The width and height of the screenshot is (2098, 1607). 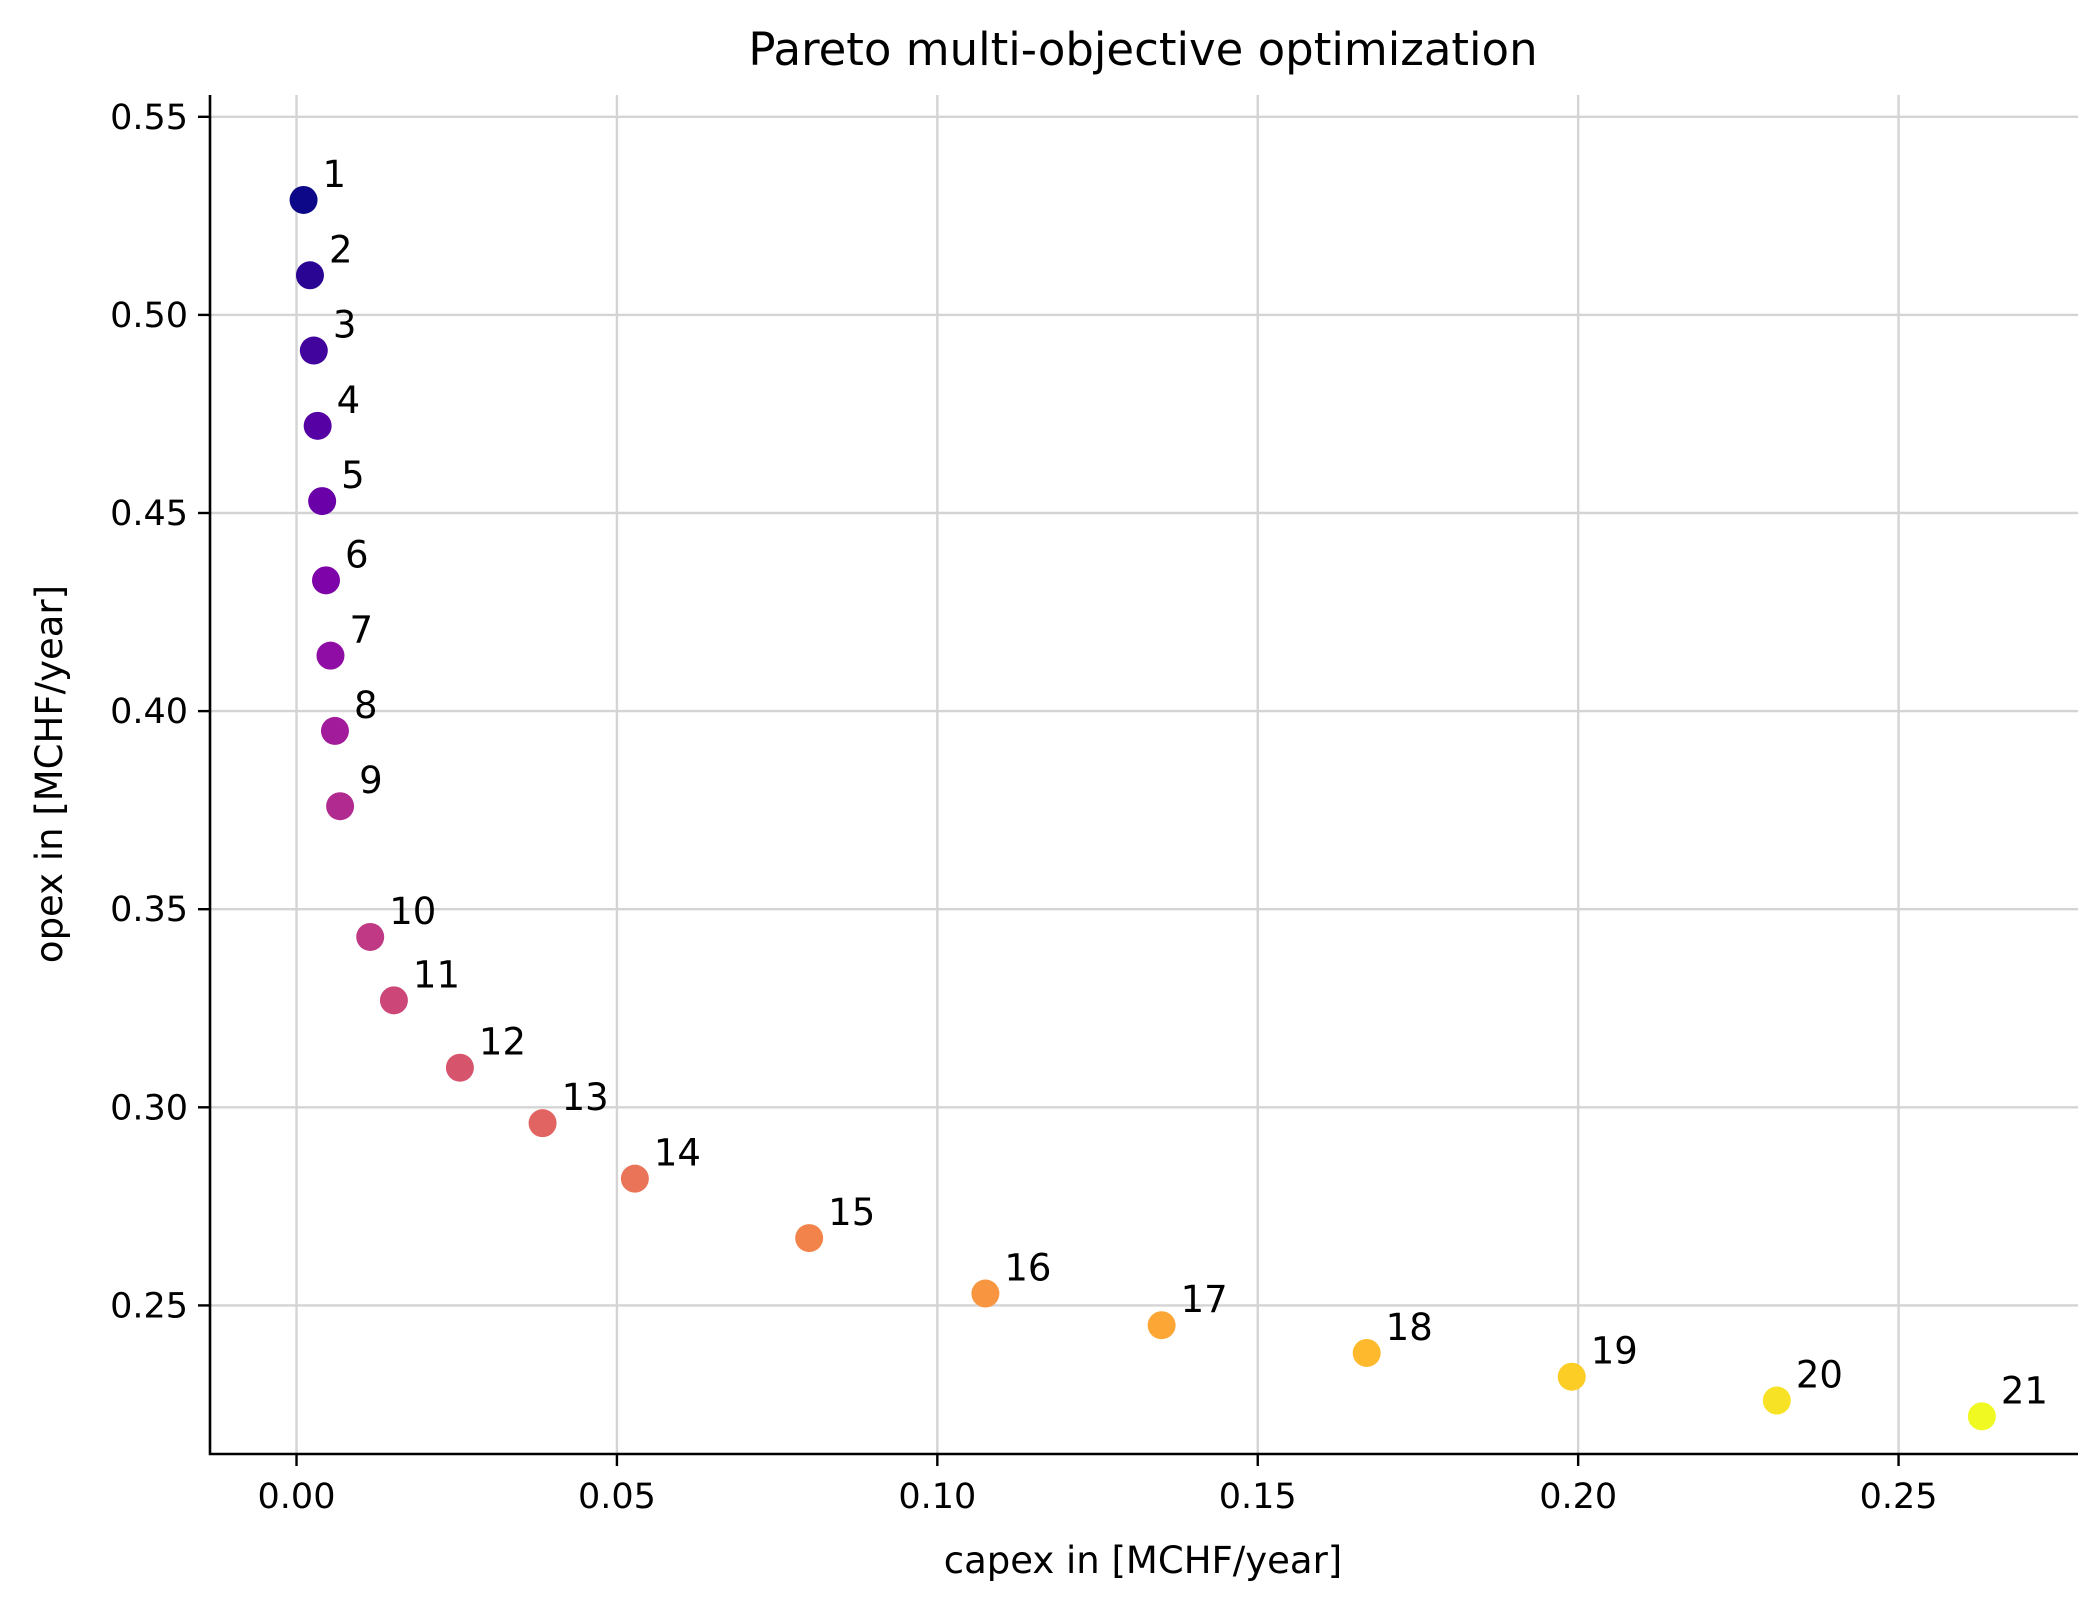 What do you see at coordinates (2024, 1390) in the screenshot?
I see `point-label-21: 21` at bounding box center [2024, 1390].